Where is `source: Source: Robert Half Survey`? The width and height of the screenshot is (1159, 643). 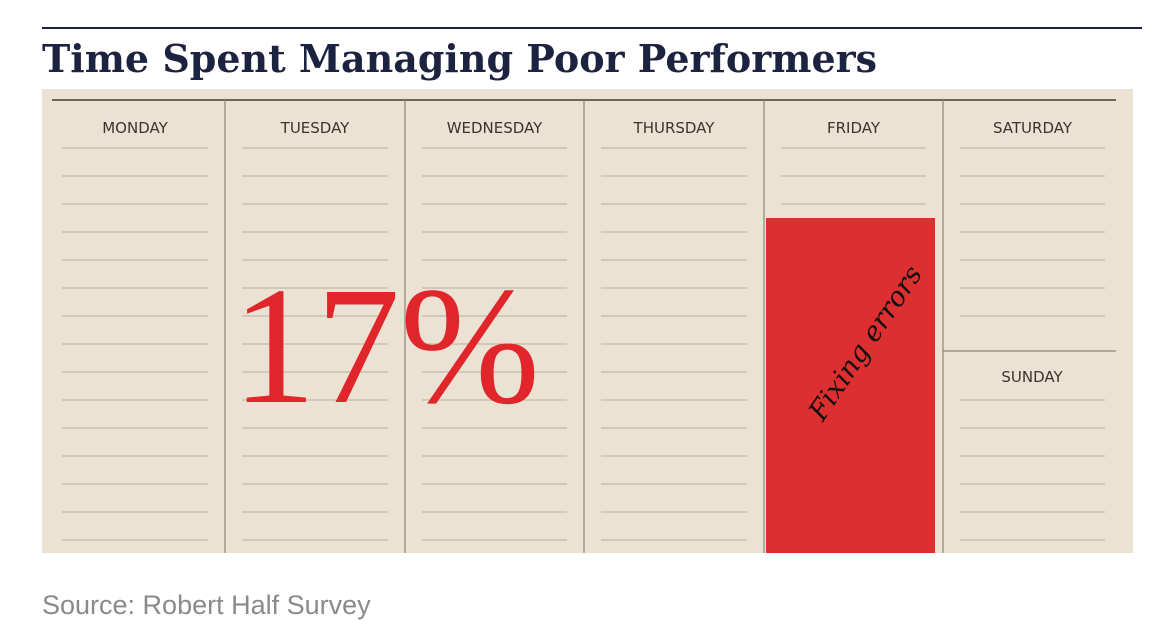
source: Source: Robert Half Survey is located at coordinates (206, 605).